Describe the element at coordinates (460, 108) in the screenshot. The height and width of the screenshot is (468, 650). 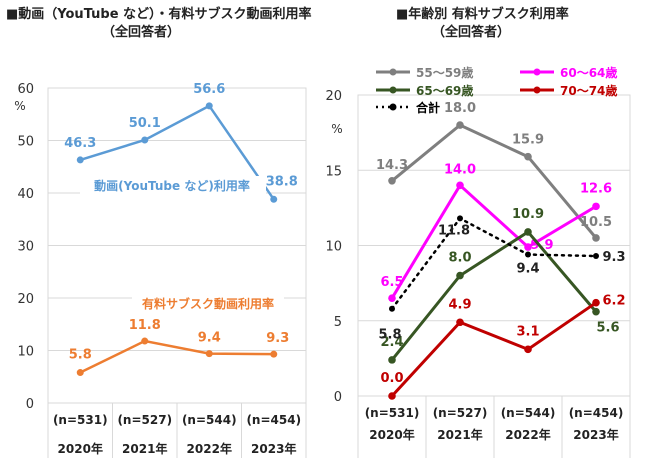
I see `data-label: 18.0` at that location.